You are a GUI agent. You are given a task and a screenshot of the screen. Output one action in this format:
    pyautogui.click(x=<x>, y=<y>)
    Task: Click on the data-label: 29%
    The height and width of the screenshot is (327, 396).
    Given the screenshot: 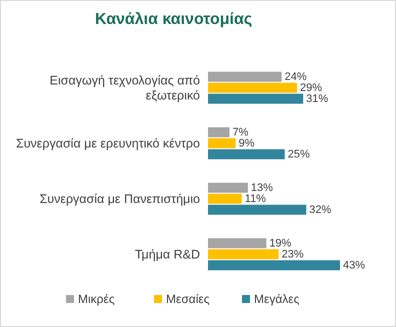 What is the action you would take?
    pyautogui.click(x=311, y=88)
    